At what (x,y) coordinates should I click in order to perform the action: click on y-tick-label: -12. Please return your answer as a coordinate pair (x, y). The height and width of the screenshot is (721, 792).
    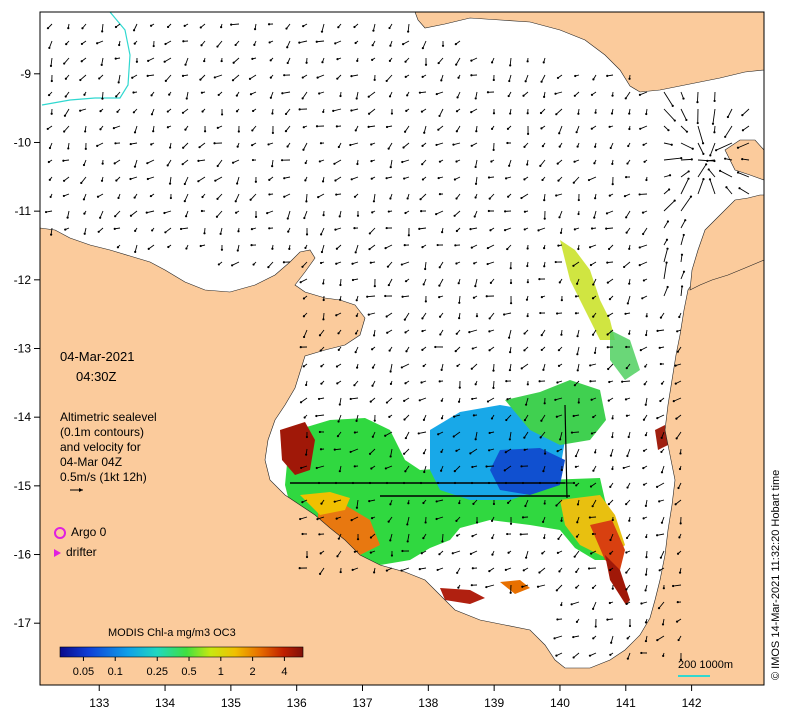
    Looking at the image, I should click on (23, 280).